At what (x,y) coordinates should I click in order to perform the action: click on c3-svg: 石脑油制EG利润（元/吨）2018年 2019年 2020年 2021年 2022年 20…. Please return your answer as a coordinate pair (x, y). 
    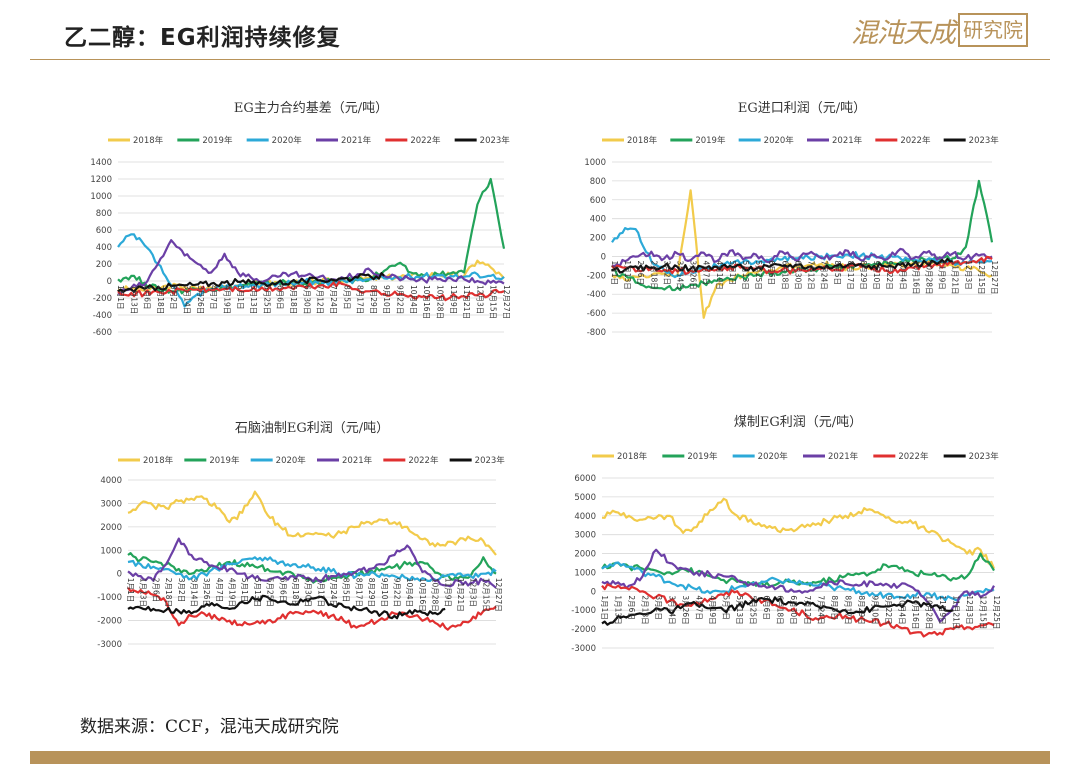
    Looking at the image, I should click on (301, 535).